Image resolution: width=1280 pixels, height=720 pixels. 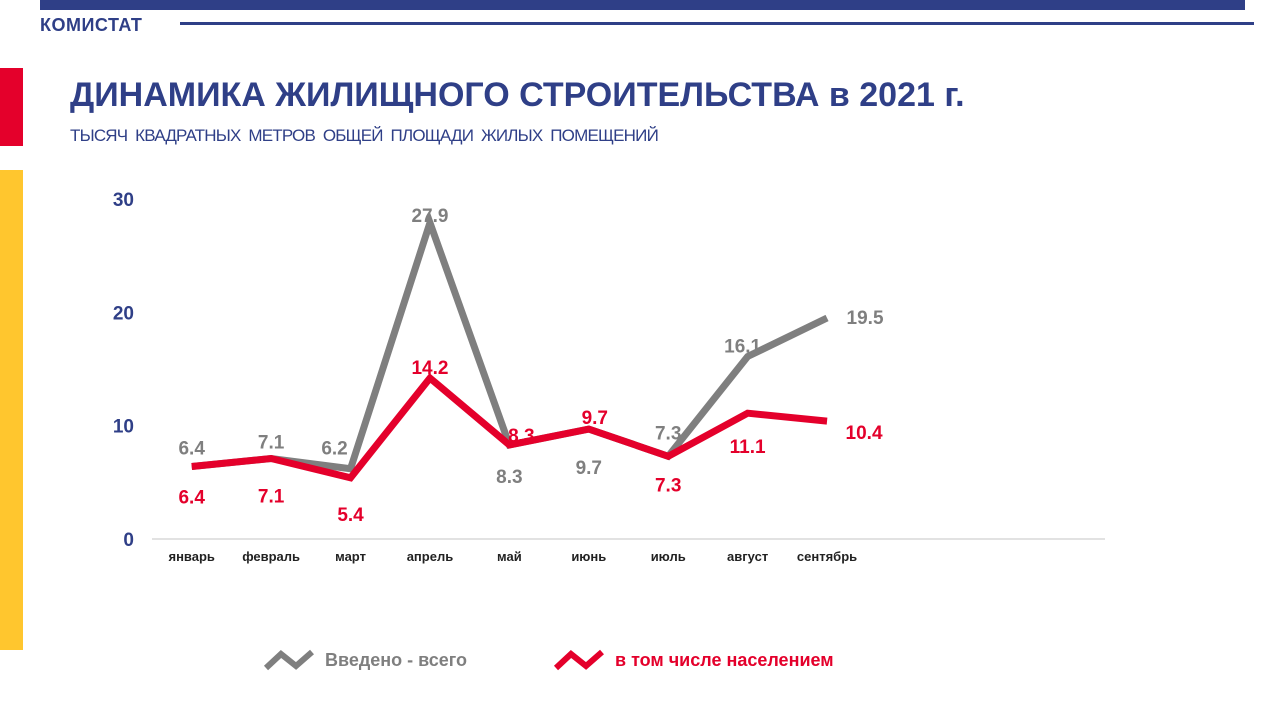 What do you see at coordinates (595, 418) in the screenshot?
I see `data-label-population: 9.7` at bounding box center [595, 418].